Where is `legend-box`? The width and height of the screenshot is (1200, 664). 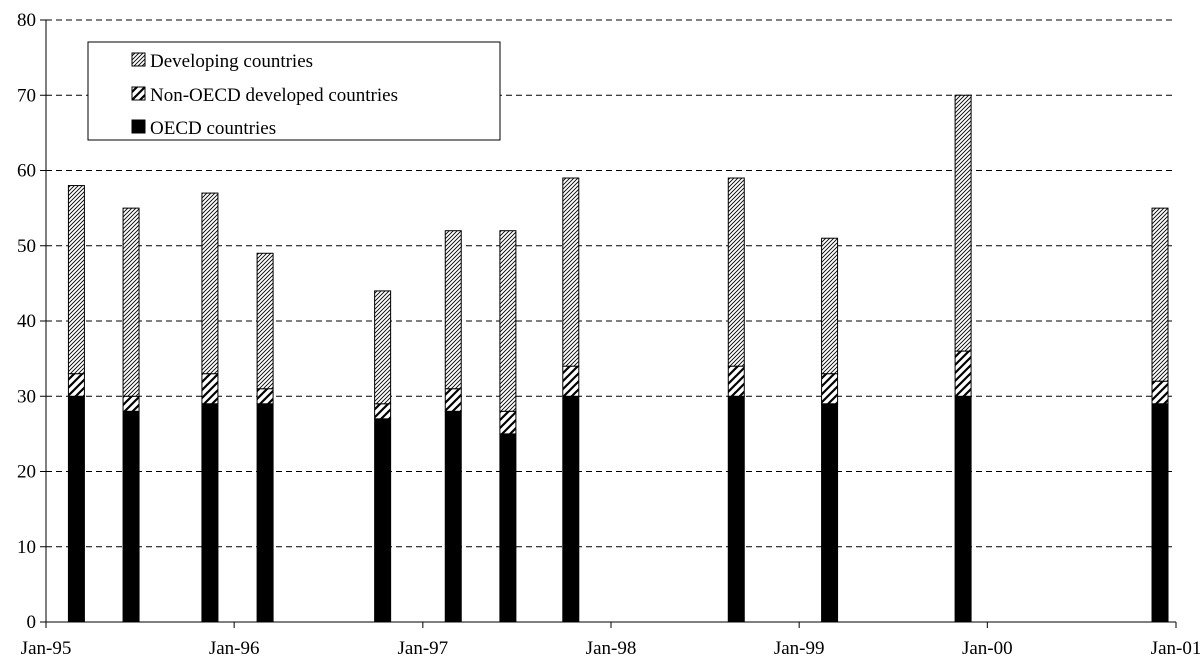 legend-box is located at coordinates (294, 91).